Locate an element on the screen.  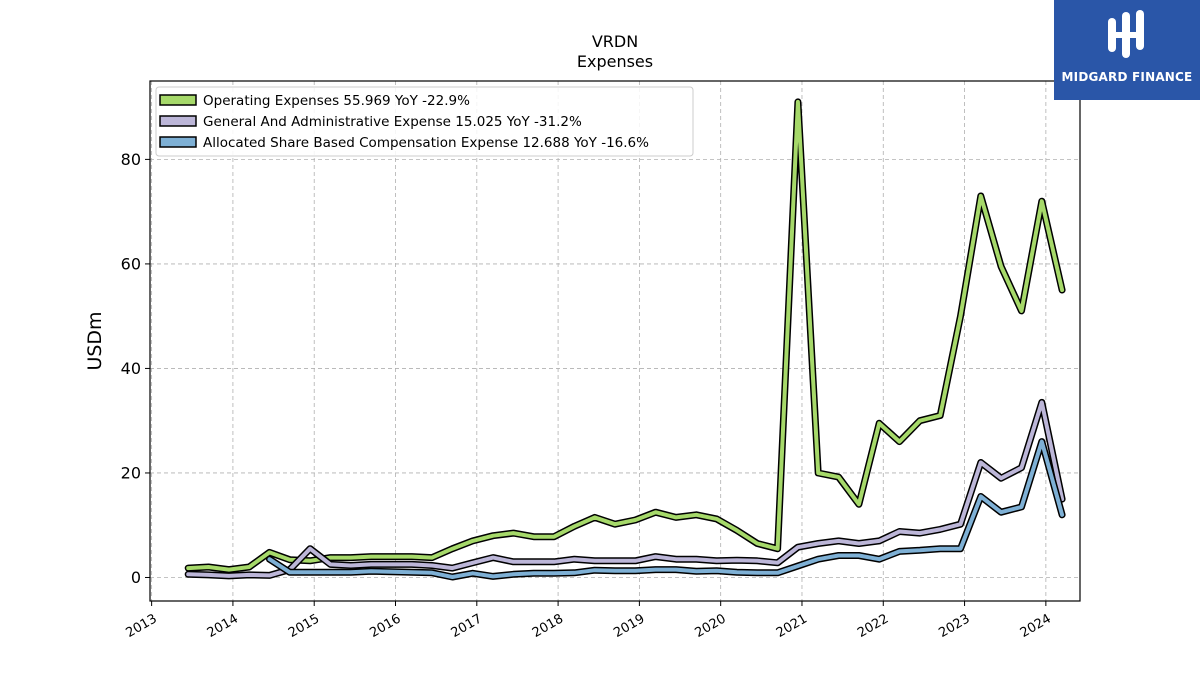
x-tick-label: 2014 is located at coordinates (223, 626).